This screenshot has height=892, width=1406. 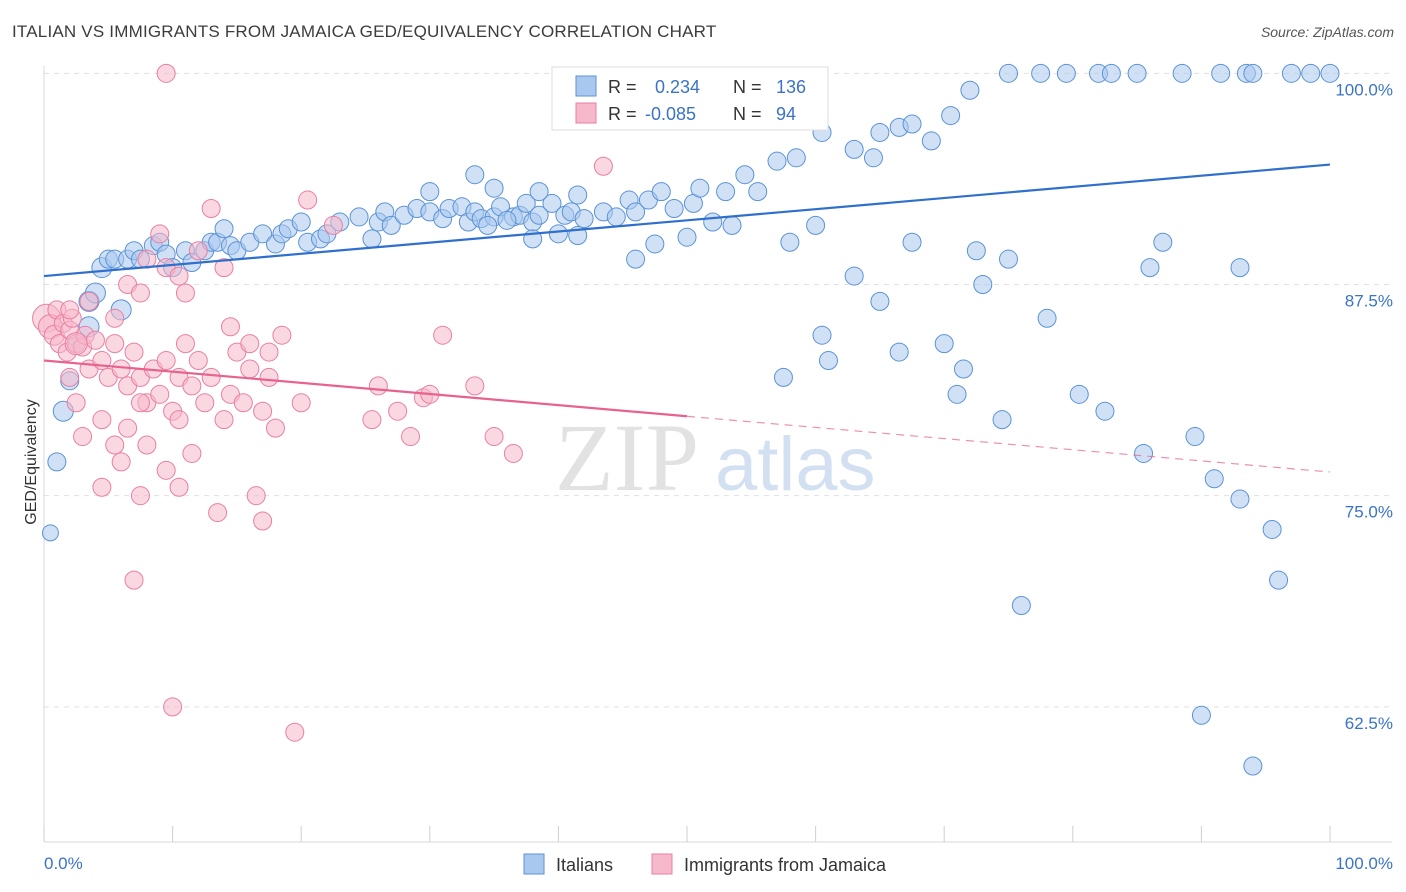 I want to click on legend-n-label-1: N =, so click(x=747, y=87).